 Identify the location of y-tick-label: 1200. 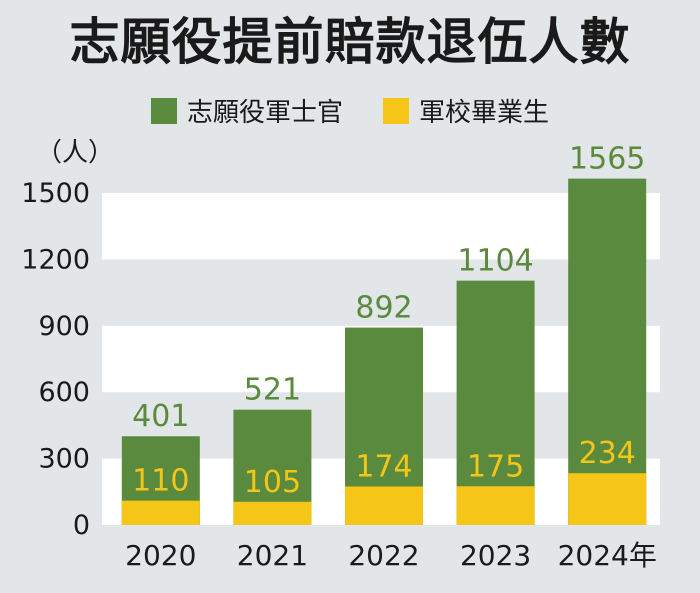
(55, 259).